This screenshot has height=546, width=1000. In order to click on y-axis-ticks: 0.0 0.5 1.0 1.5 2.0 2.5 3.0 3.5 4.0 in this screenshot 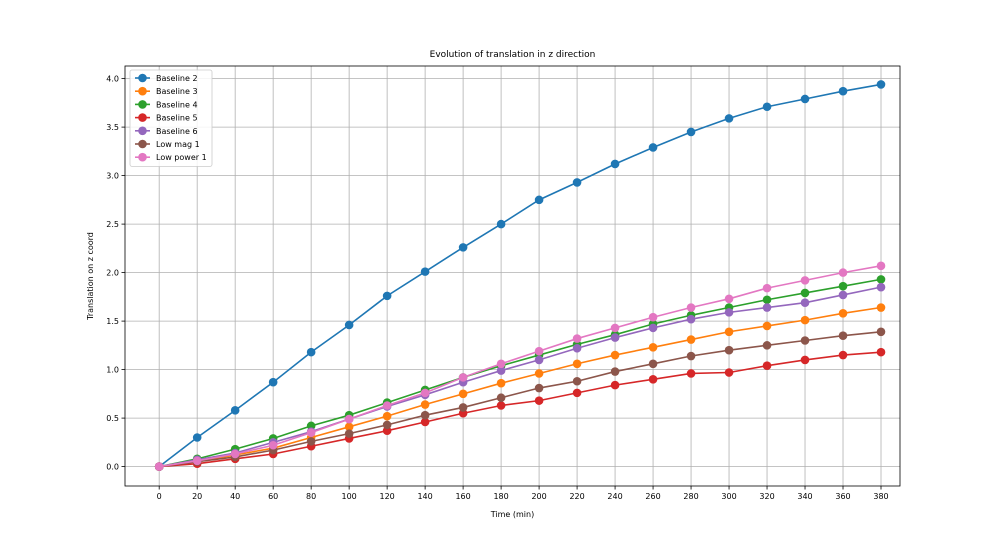, I will do `click(115, 273)`.